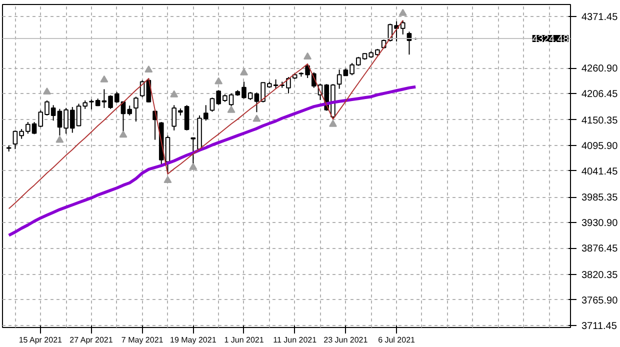  I want to click on y-tick-label: 3820.35, so click(600, 275).